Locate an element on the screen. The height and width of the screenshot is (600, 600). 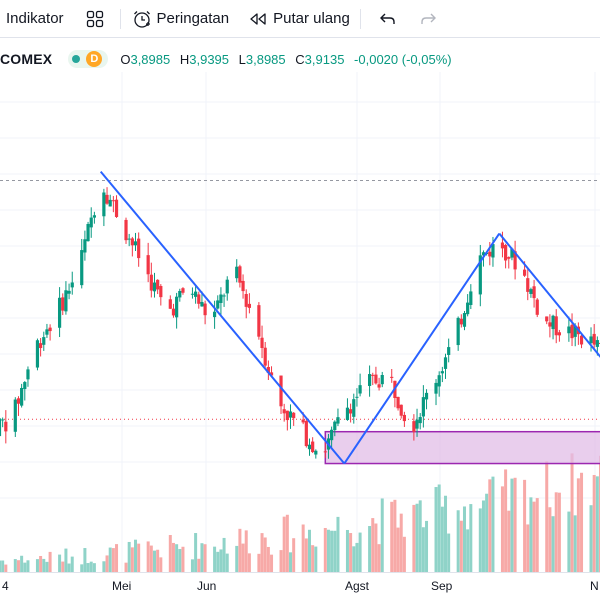
replay-button: Putar ulang is located at coordinates (298, 19).